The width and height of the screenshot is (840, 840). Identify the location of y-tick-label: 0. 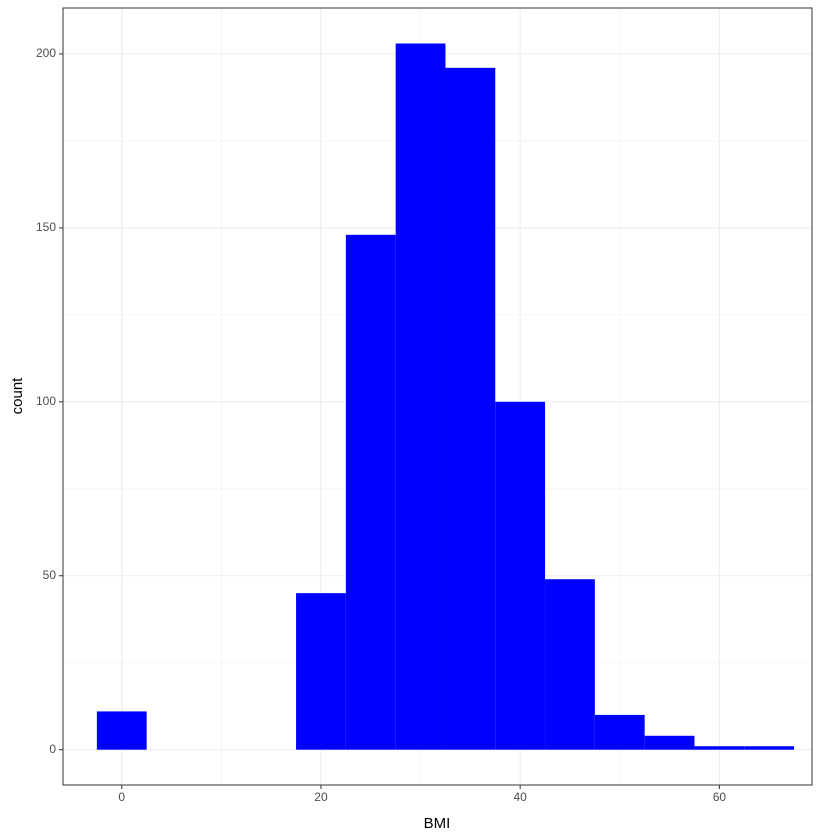
(52, 749).